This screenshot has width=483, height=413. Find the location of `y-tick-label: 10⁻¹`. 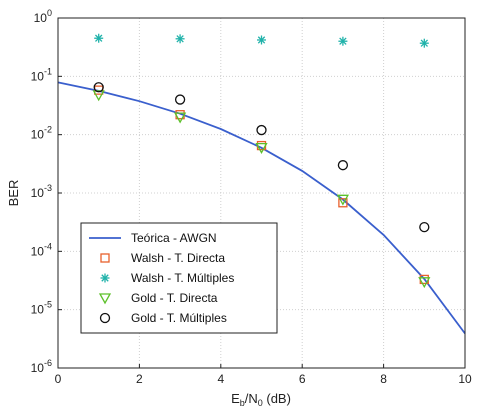

y-tick-label: 10⁻¹ is located at coordinates (41, 74).